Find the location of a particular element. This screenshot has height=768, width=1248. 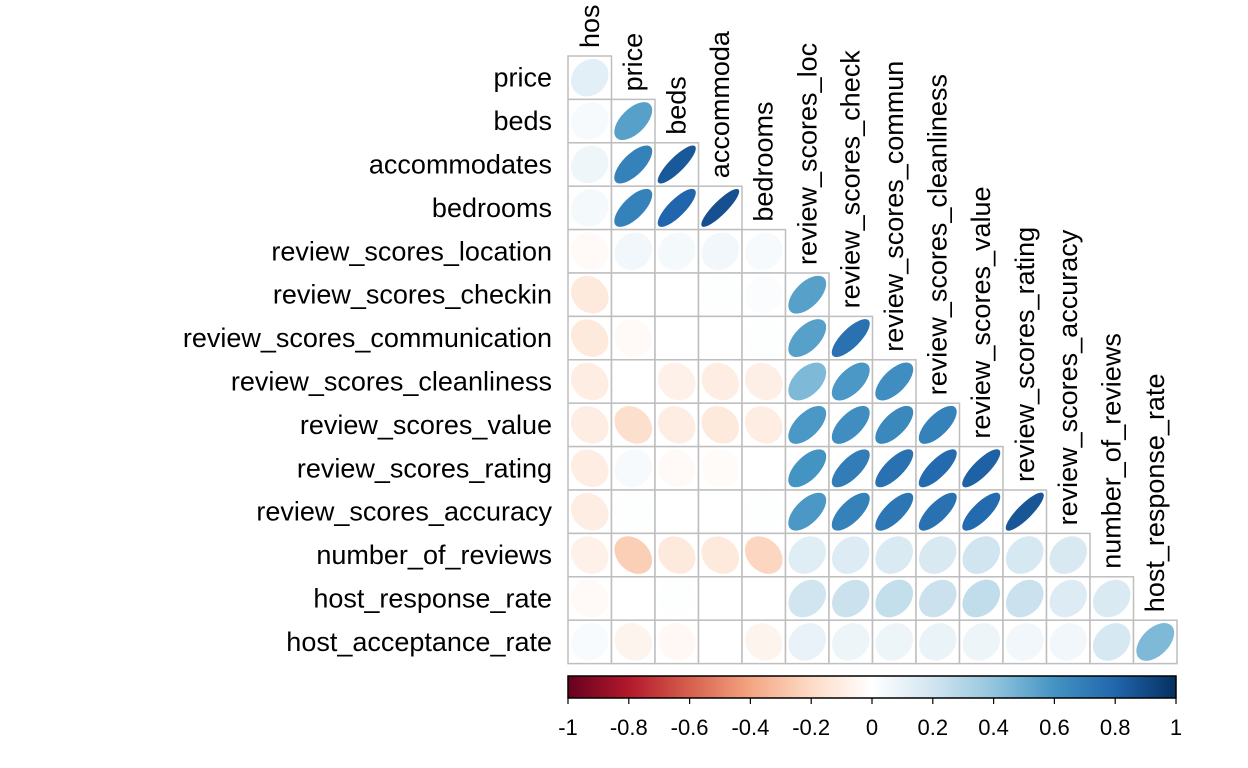

row-label: number_of_reviews is located at coordinates (434, 555).